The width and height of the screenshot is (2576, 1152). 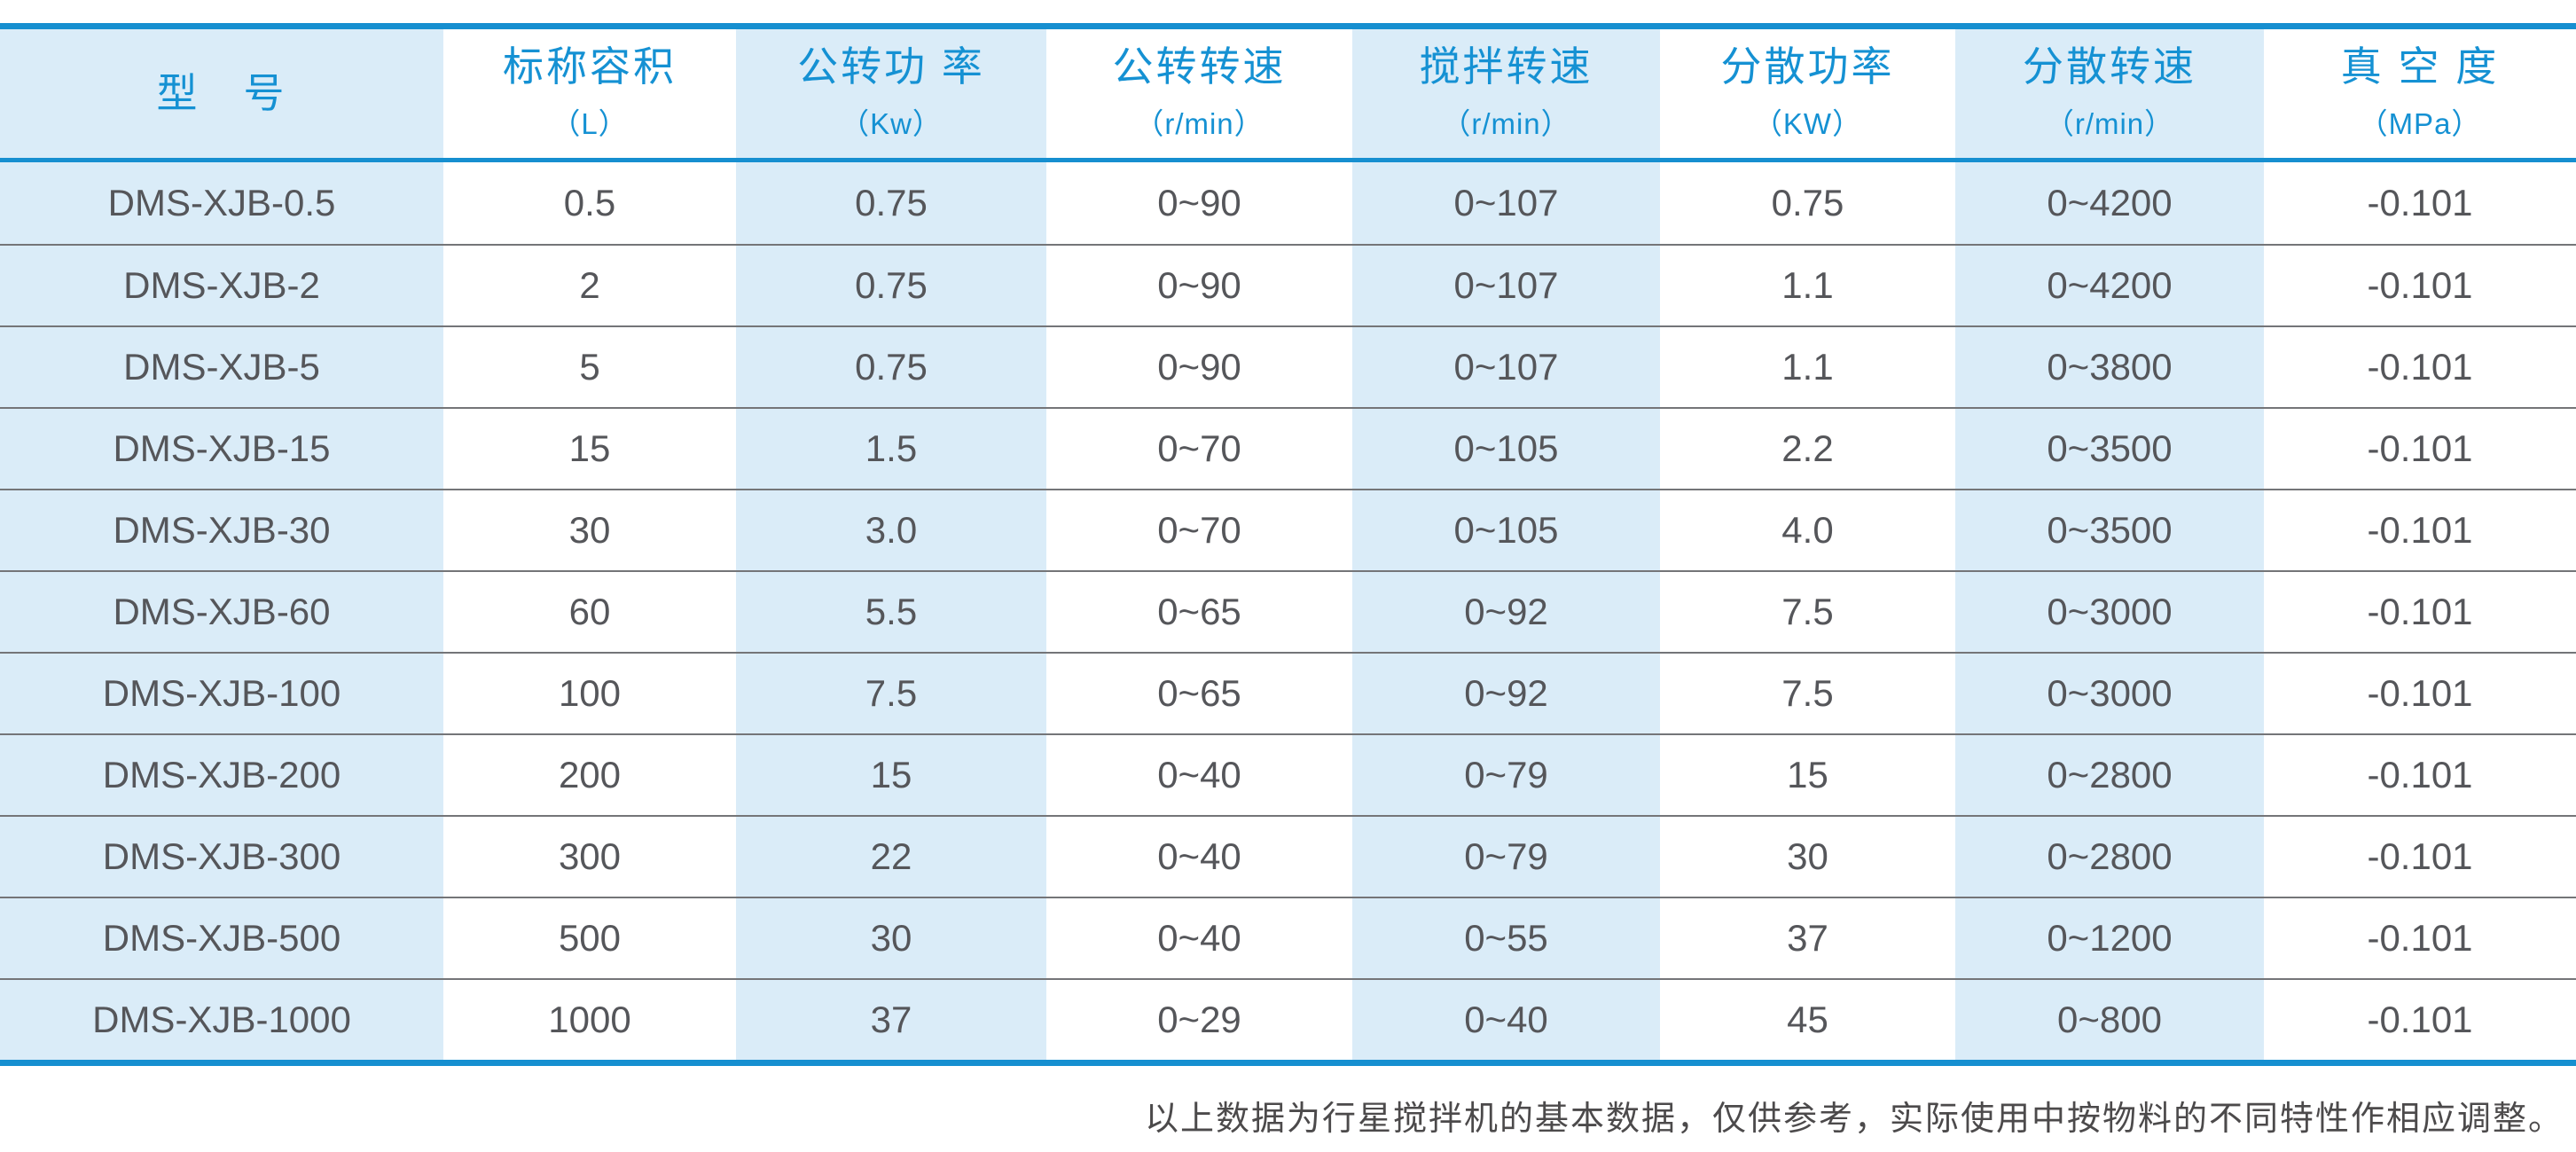 What do you see at coordinates (221, 938) in the screenshot?
I see `table-cell: DMS-XJB-500` at bounding box center [221, 938].